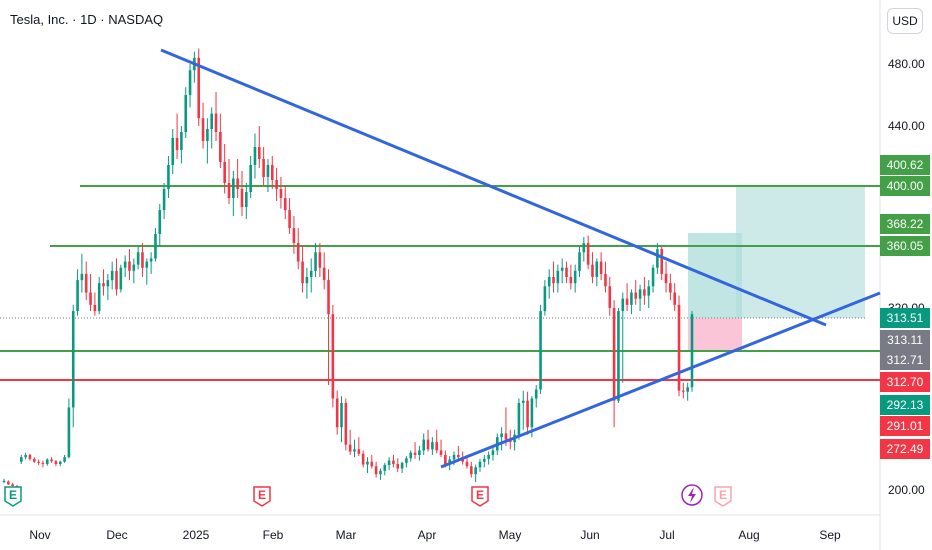 The image size is (932, 550). What do you see at coordinates (39, 535) in the screenshot?
I see `x-tick-label: Nov` at bounding box center [39, 535].